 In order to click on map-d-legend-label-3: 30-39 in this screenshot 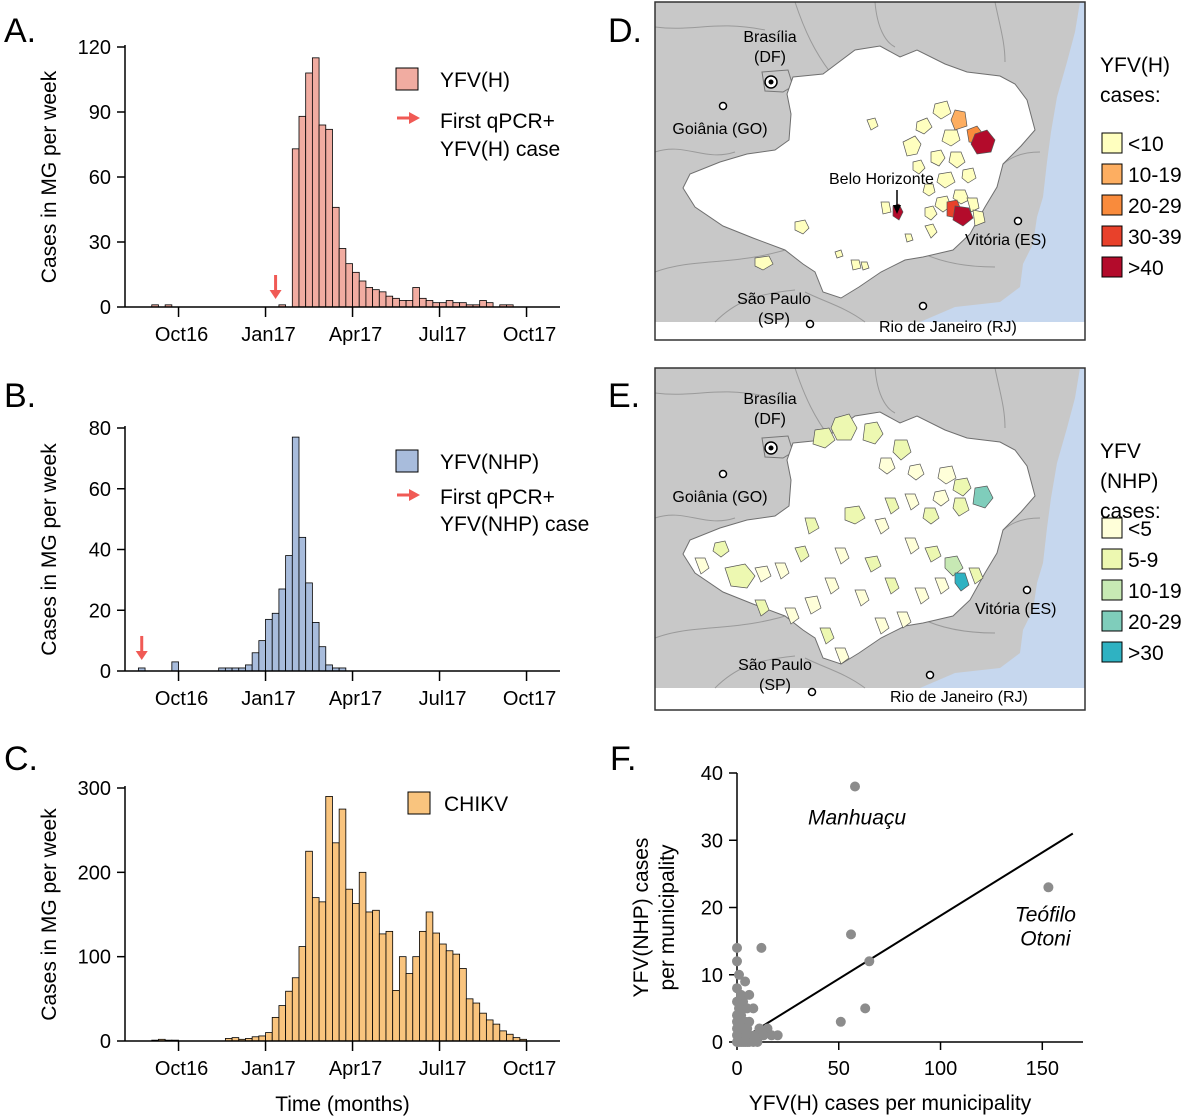, I will do `click(1155, 237)`.